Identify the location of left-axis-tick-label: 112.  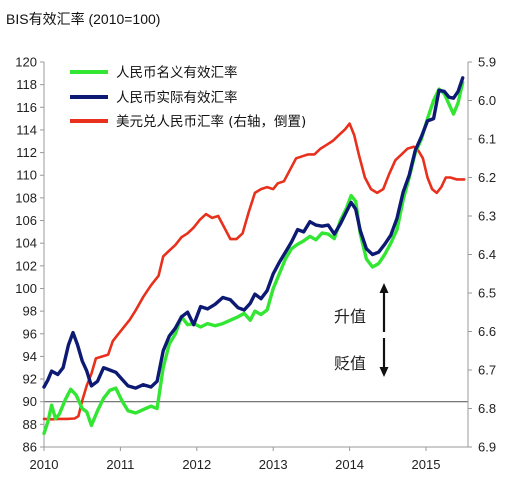
(26, 152).